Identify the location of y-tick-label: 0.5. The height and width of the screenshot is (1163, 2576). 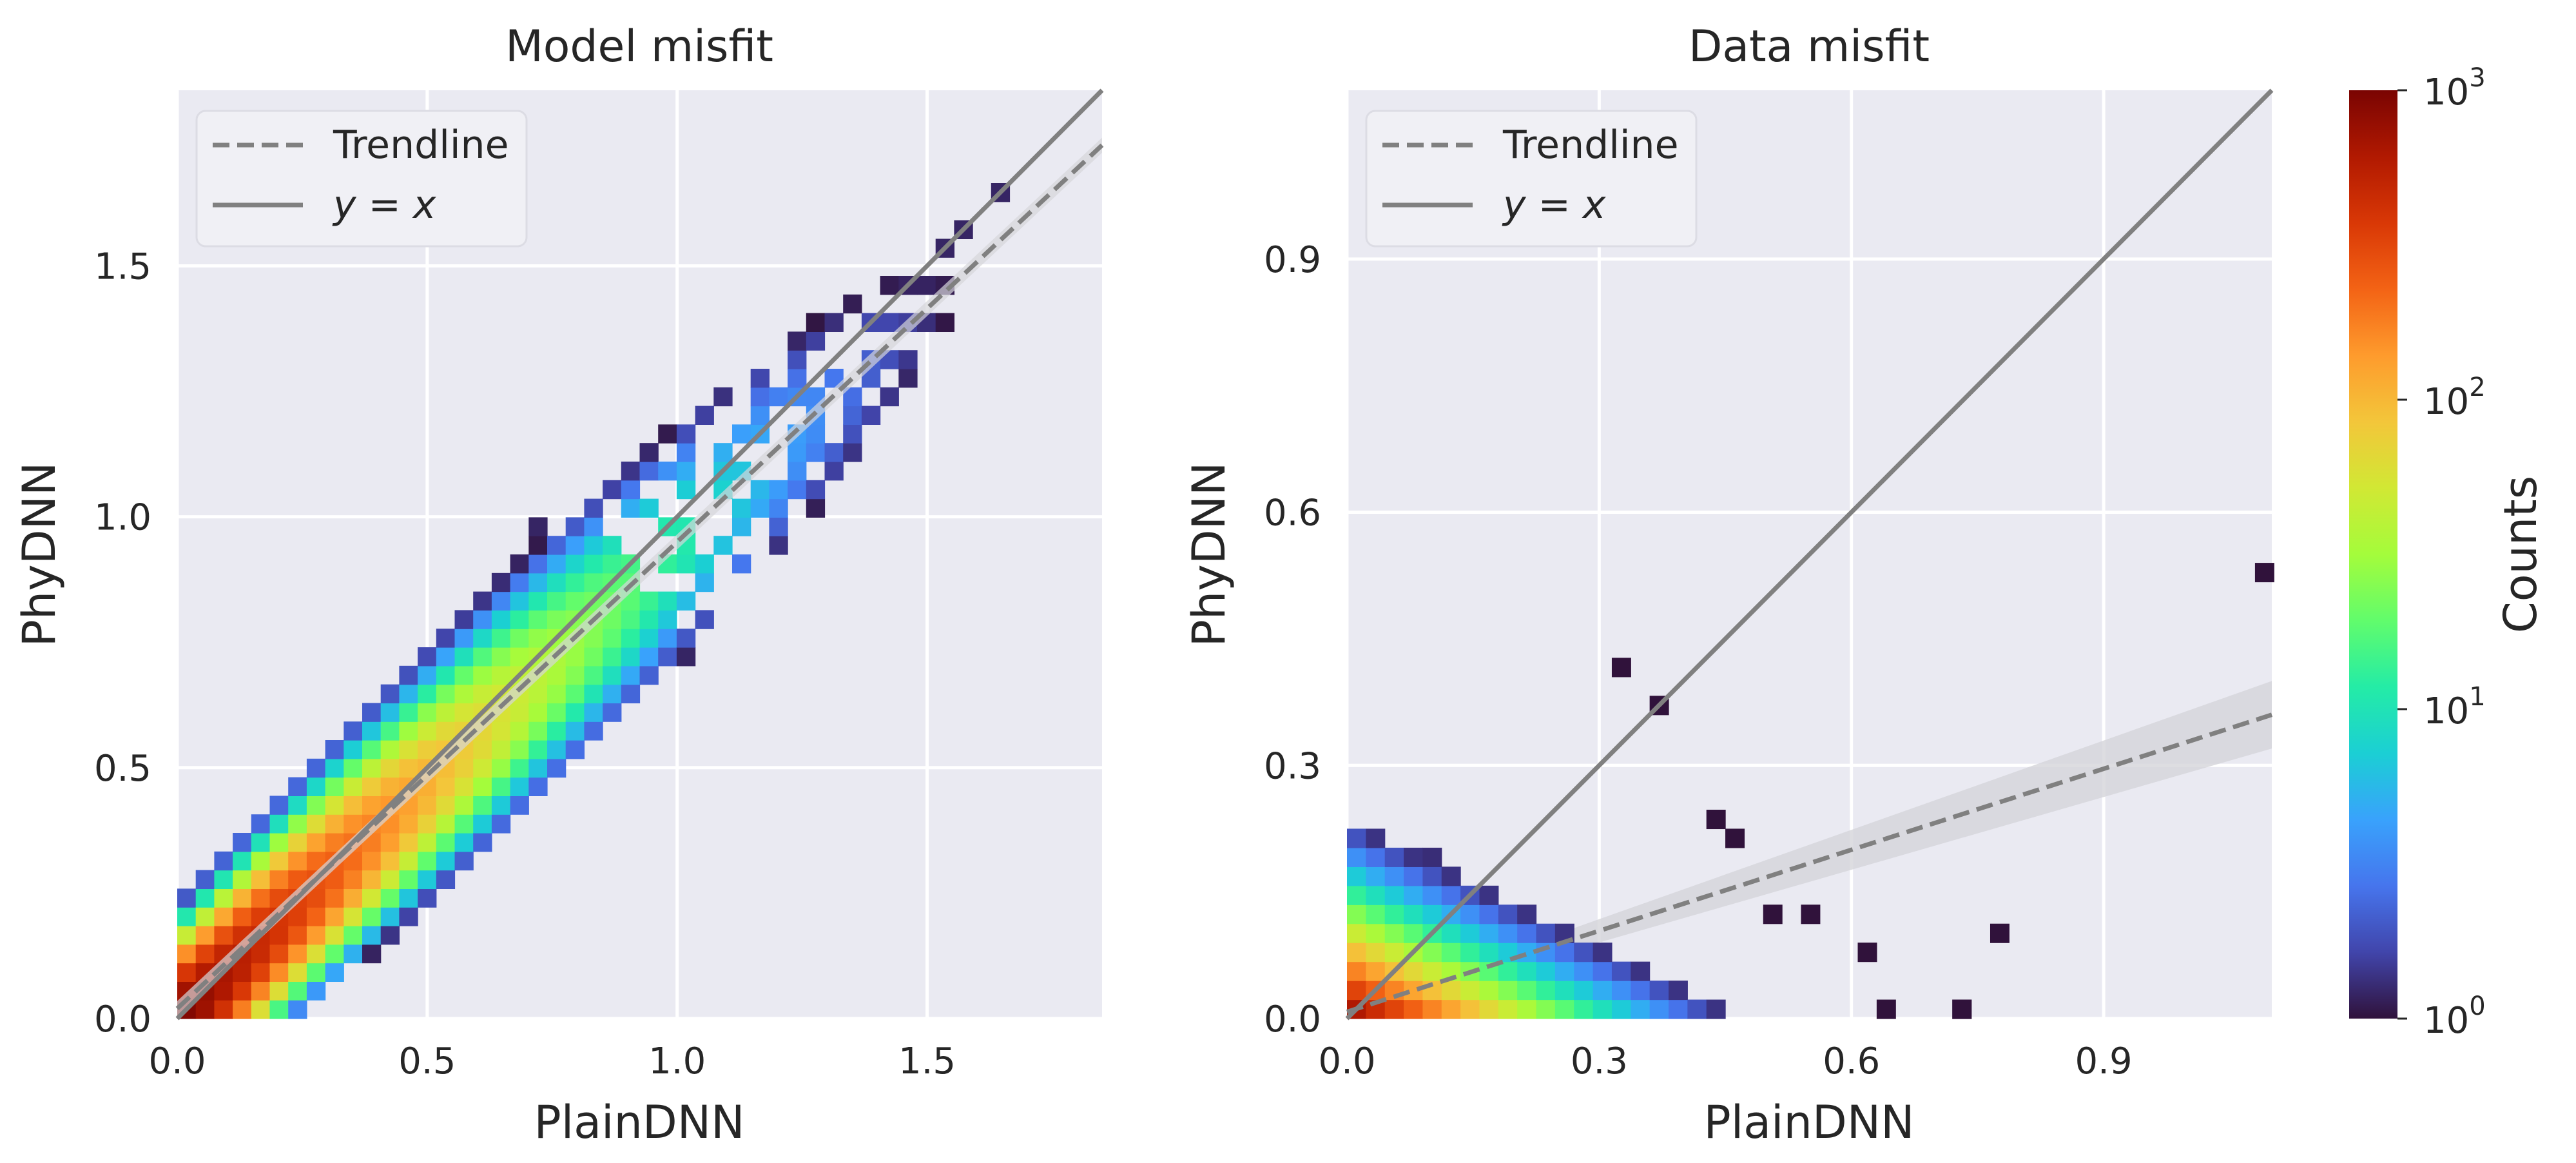
(122, 769).